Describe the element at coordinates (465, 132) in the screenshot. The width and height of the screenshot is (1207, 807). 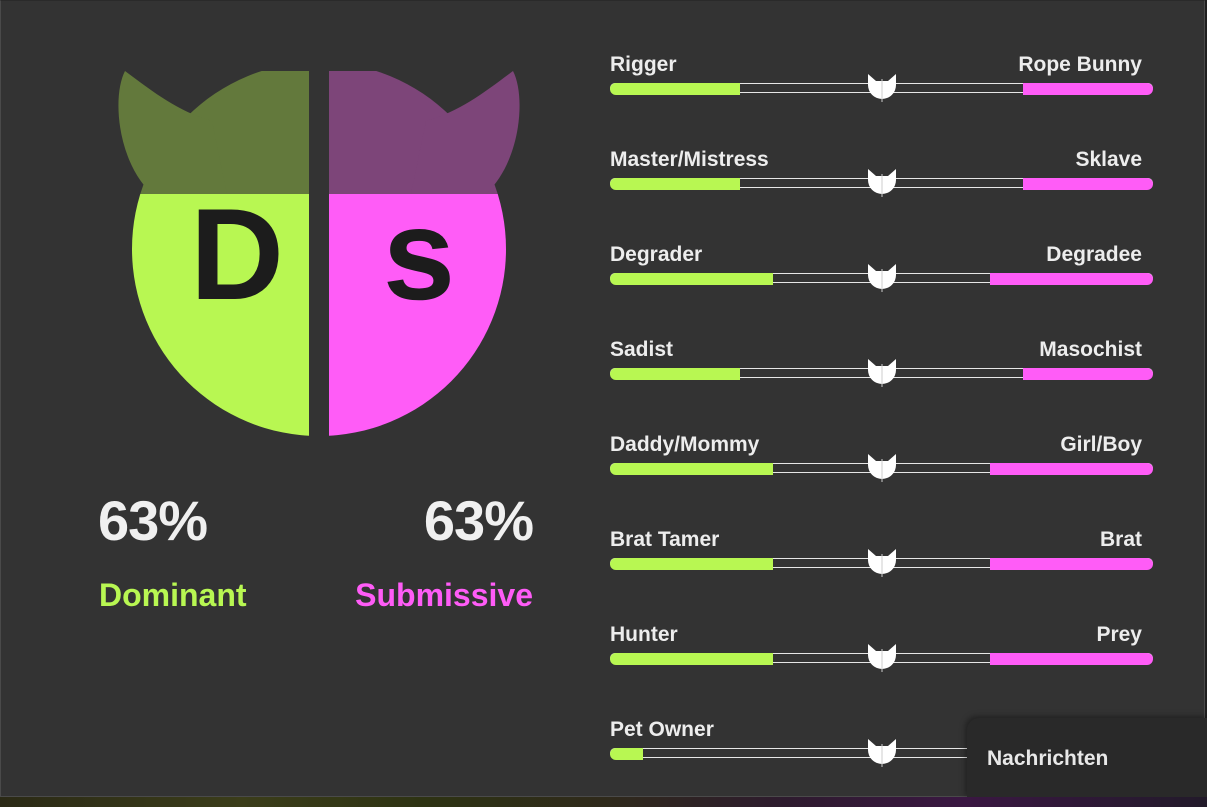
I see `sub-horn` at that location.